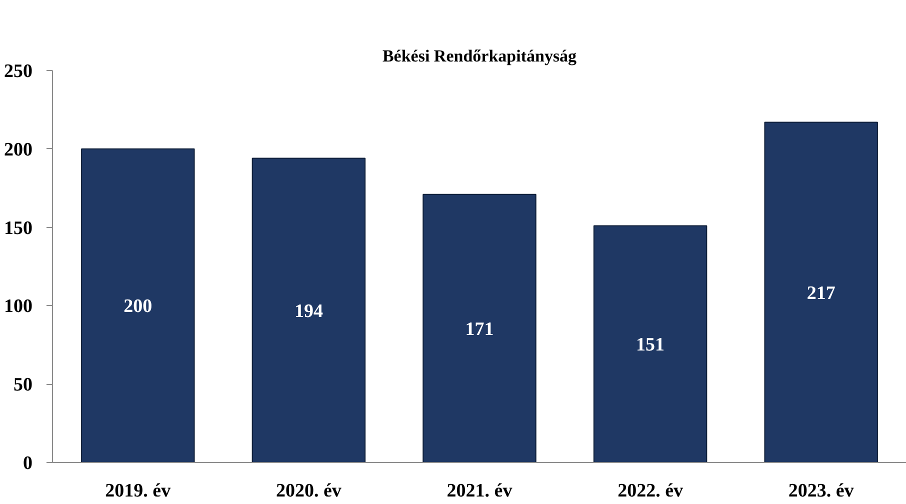  Describe the element at coordinates (138, 491) in the screenshot. I see `x-tick-label: 2019. év` at that location.